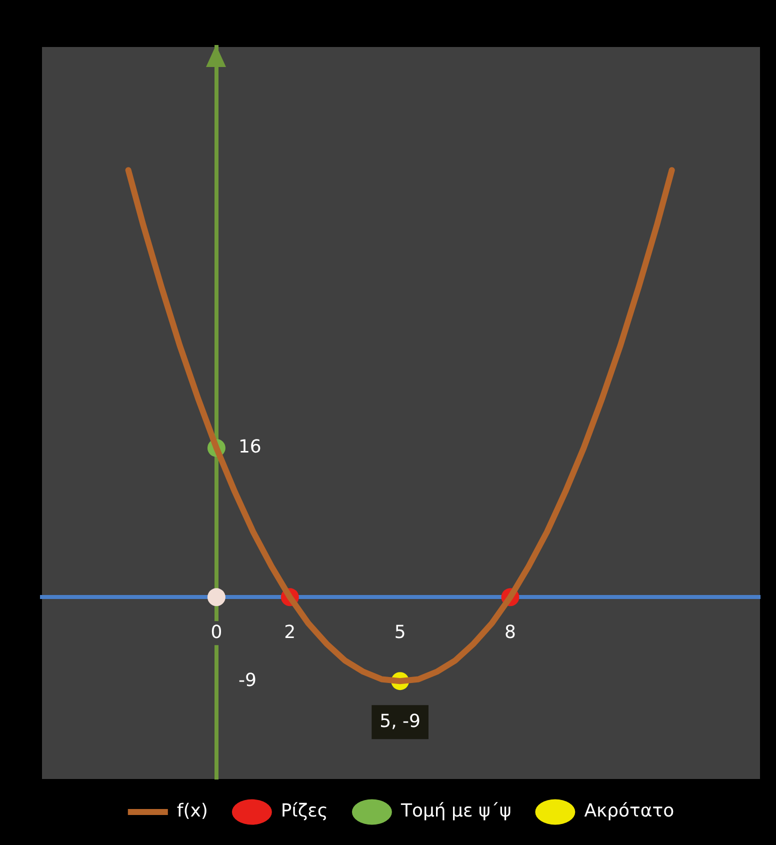 The width and height of the screenshot is (776, 845). I want to click on legend-label: Ακρότατο, so click(629, 811).